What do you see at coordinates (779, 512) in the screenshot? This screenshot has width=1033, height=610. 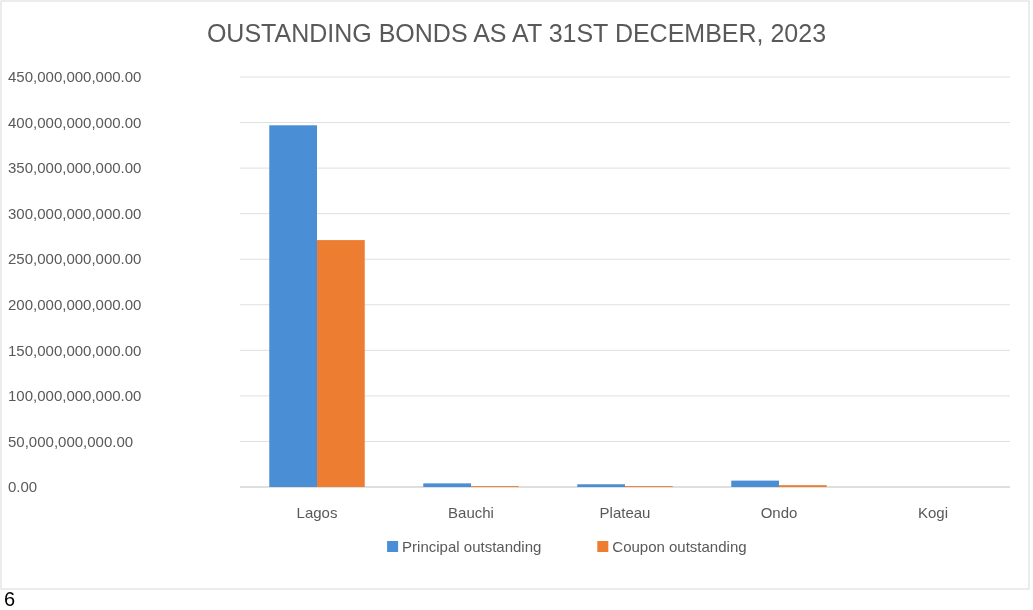 I see `x-tick-label: Ondo` at bounding box center [779, 512].